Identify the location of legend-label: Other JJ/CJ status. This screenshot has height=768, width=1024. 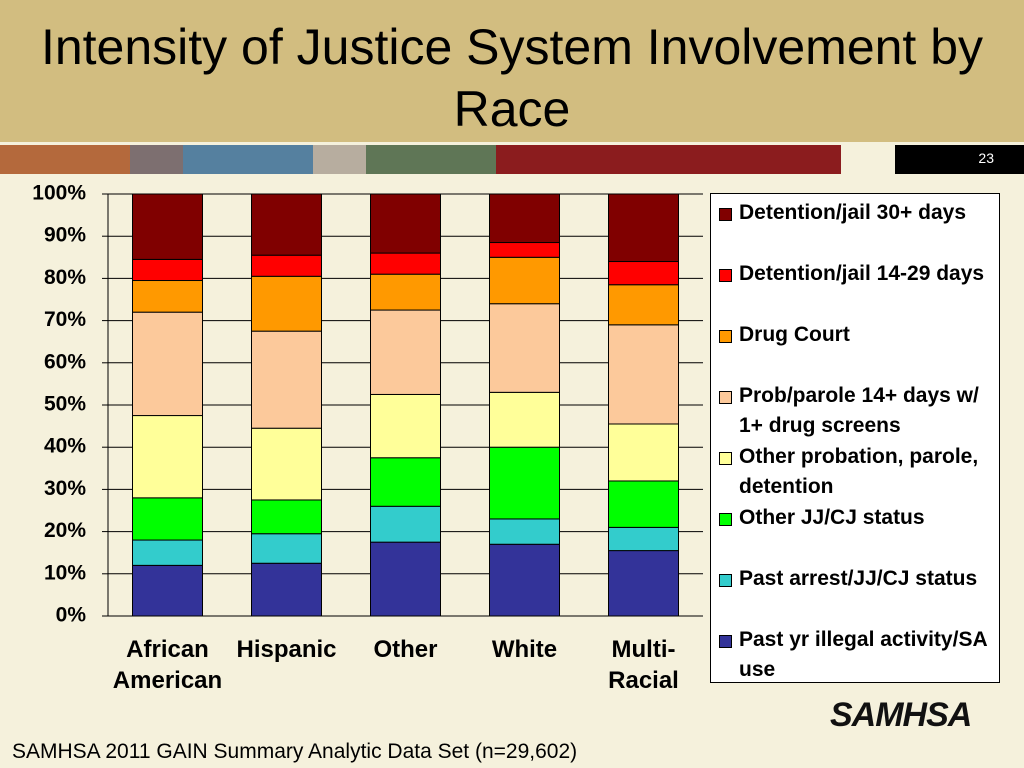
(832, 517).